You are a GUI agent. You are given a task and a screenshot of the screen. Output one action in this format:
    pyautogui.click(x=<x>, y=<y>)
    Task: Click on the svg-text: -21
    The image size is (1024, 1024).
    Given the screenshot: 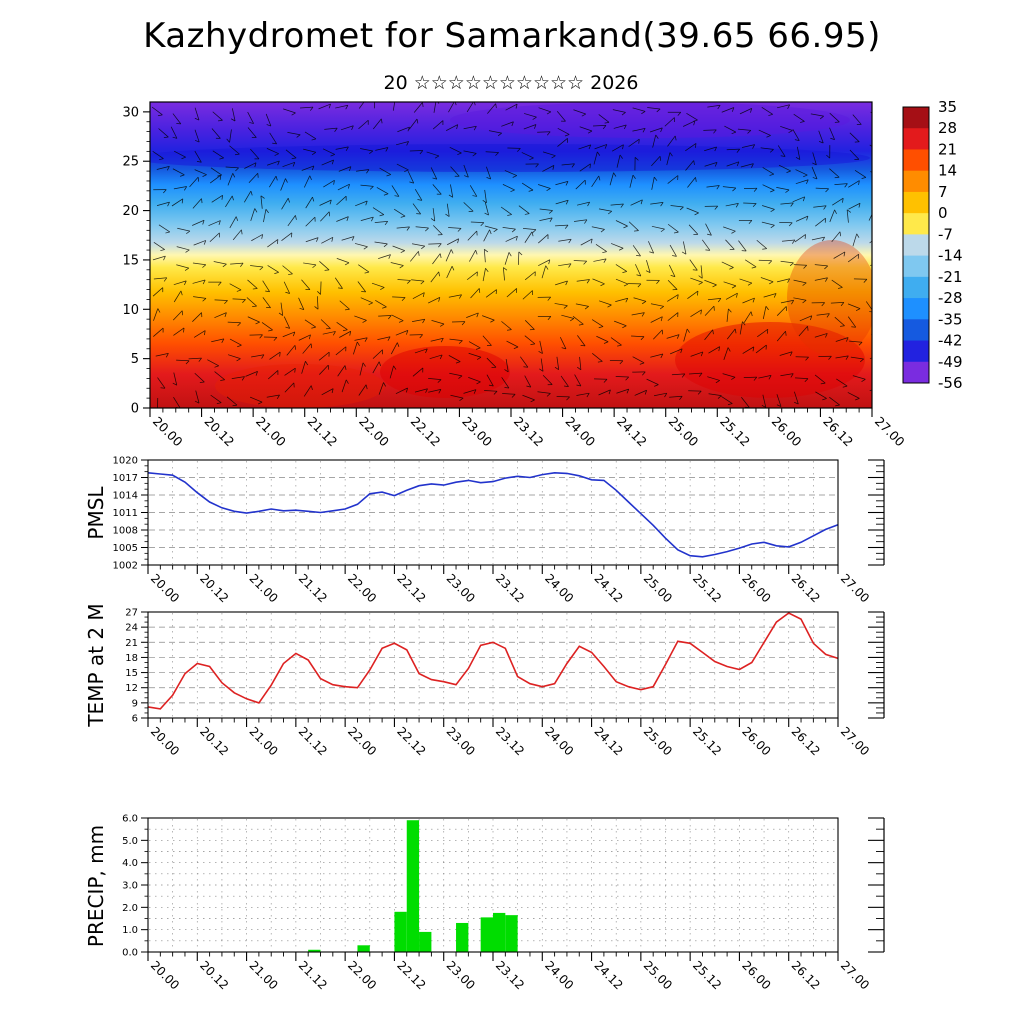 What is the action you would take?
    pyautogui.click(x=950, y=277)
    